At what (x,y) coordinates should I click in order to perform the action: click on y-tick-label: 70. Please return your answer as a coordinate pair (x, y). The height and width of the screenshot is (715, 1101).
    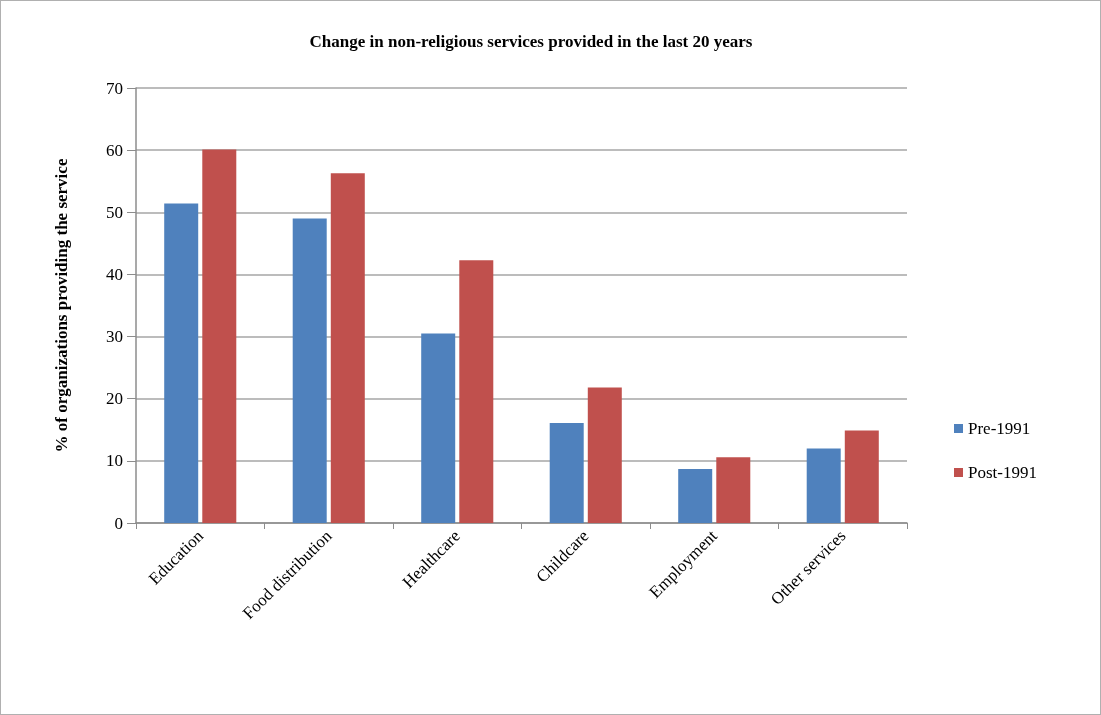
    Looking at the image, I should click on (114, 88).